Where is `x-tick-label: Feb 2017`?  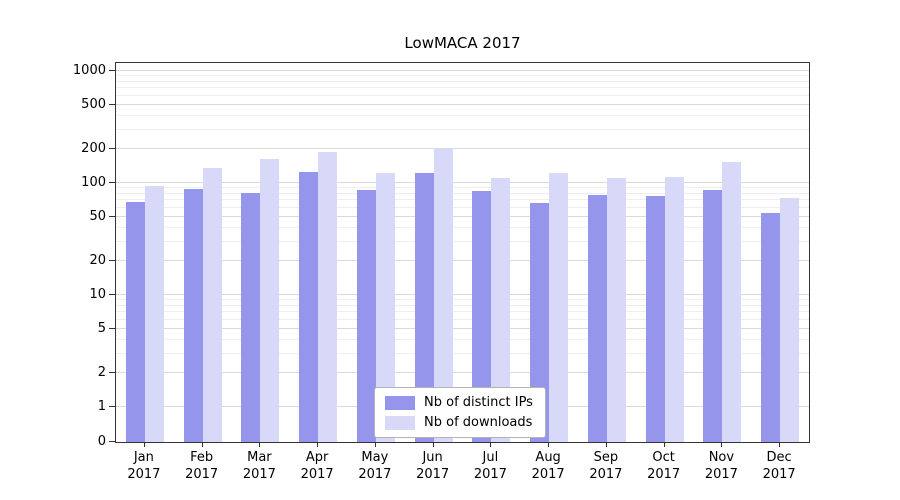 x-tick-label: Feb 2017 is located at coordinates (202, 466).